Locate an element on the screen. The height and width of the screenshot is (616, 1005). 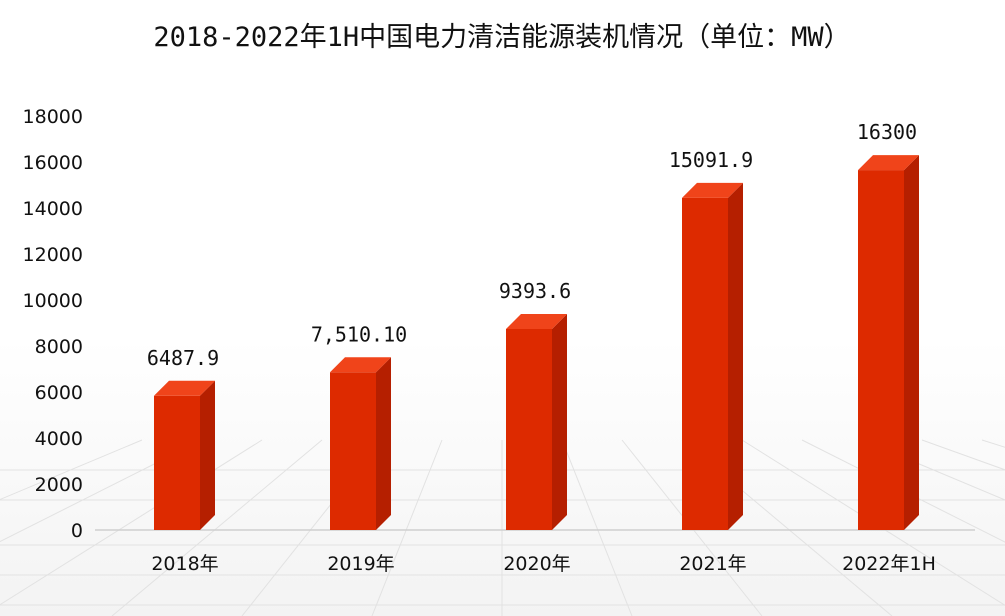
y-tick-label: 2000 is located at coordinates (59, 485).